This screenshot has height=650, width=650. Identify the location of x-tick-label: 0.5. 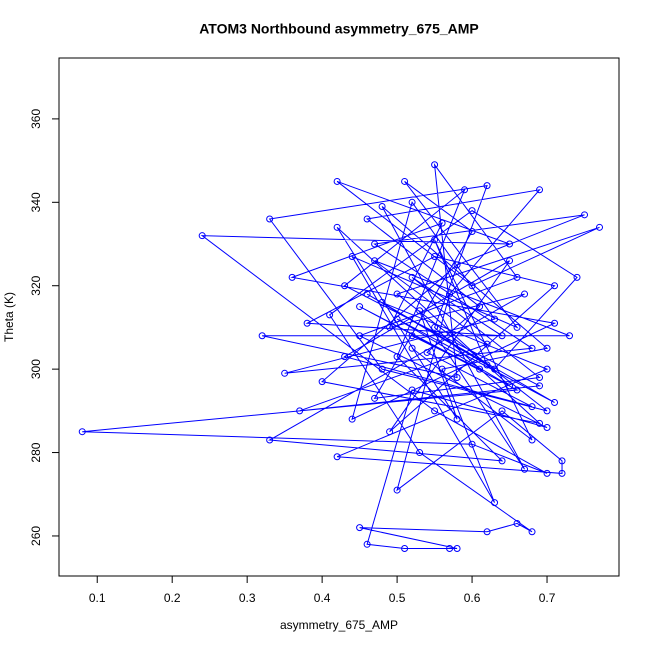
(397, 598).